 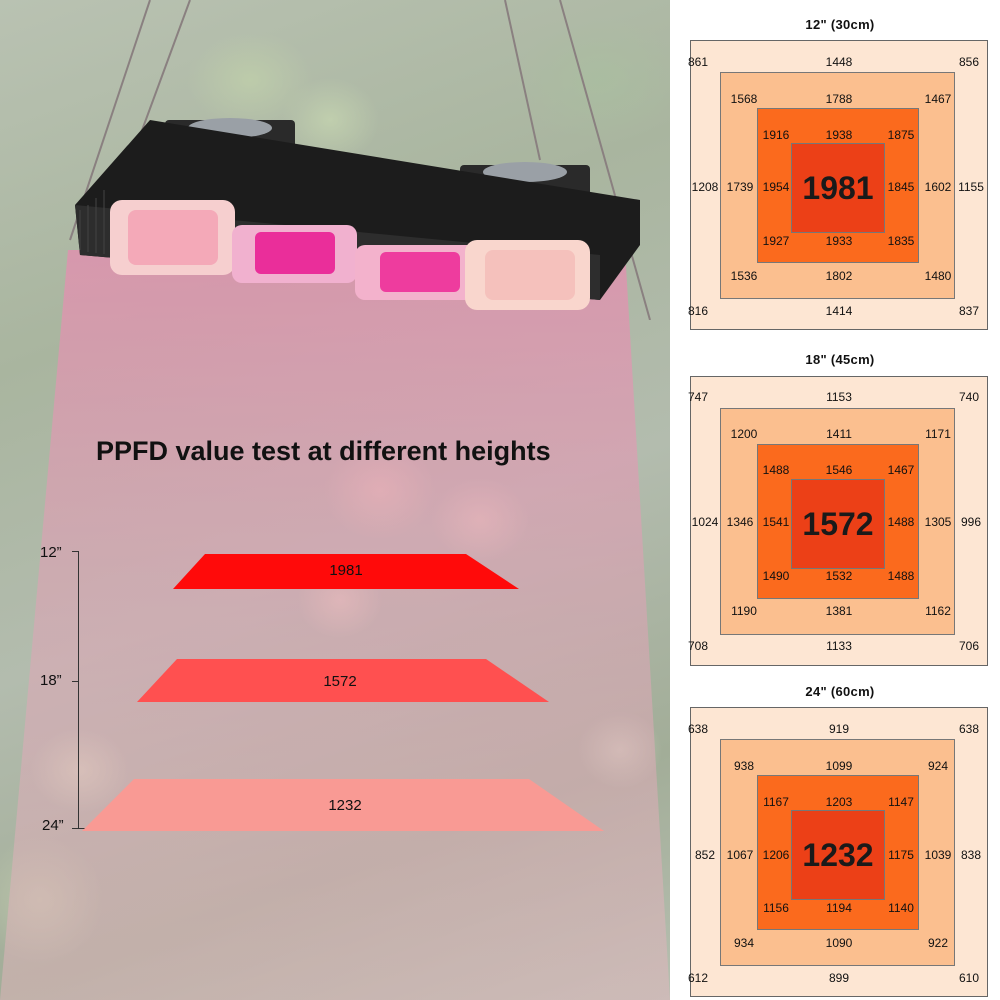 I want to click on outer-cell: 740, so click(x=969, y=397).